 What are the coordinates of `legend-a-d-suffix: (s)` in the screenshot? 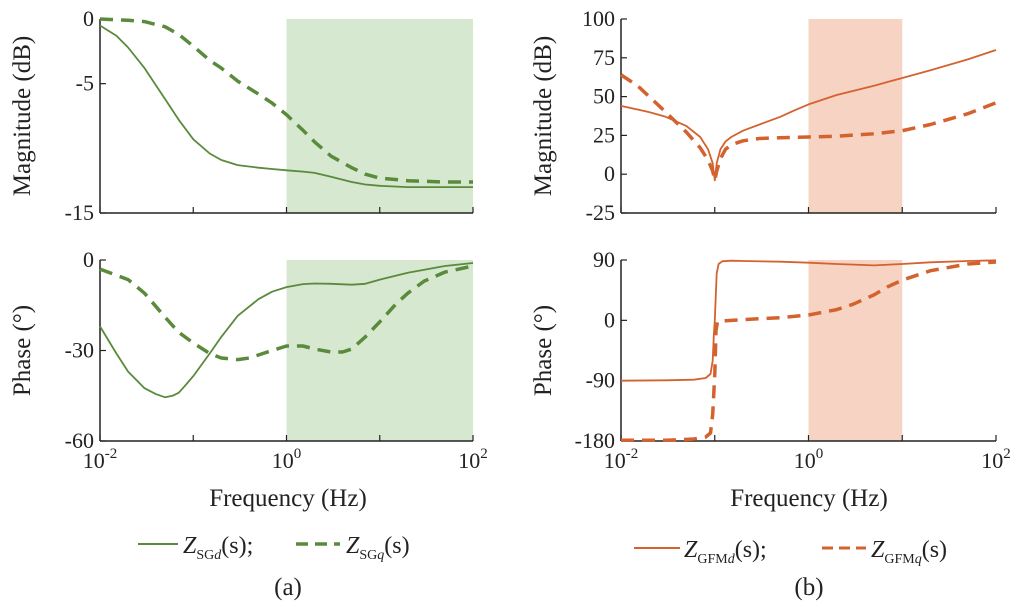 It's located at (233, 546).